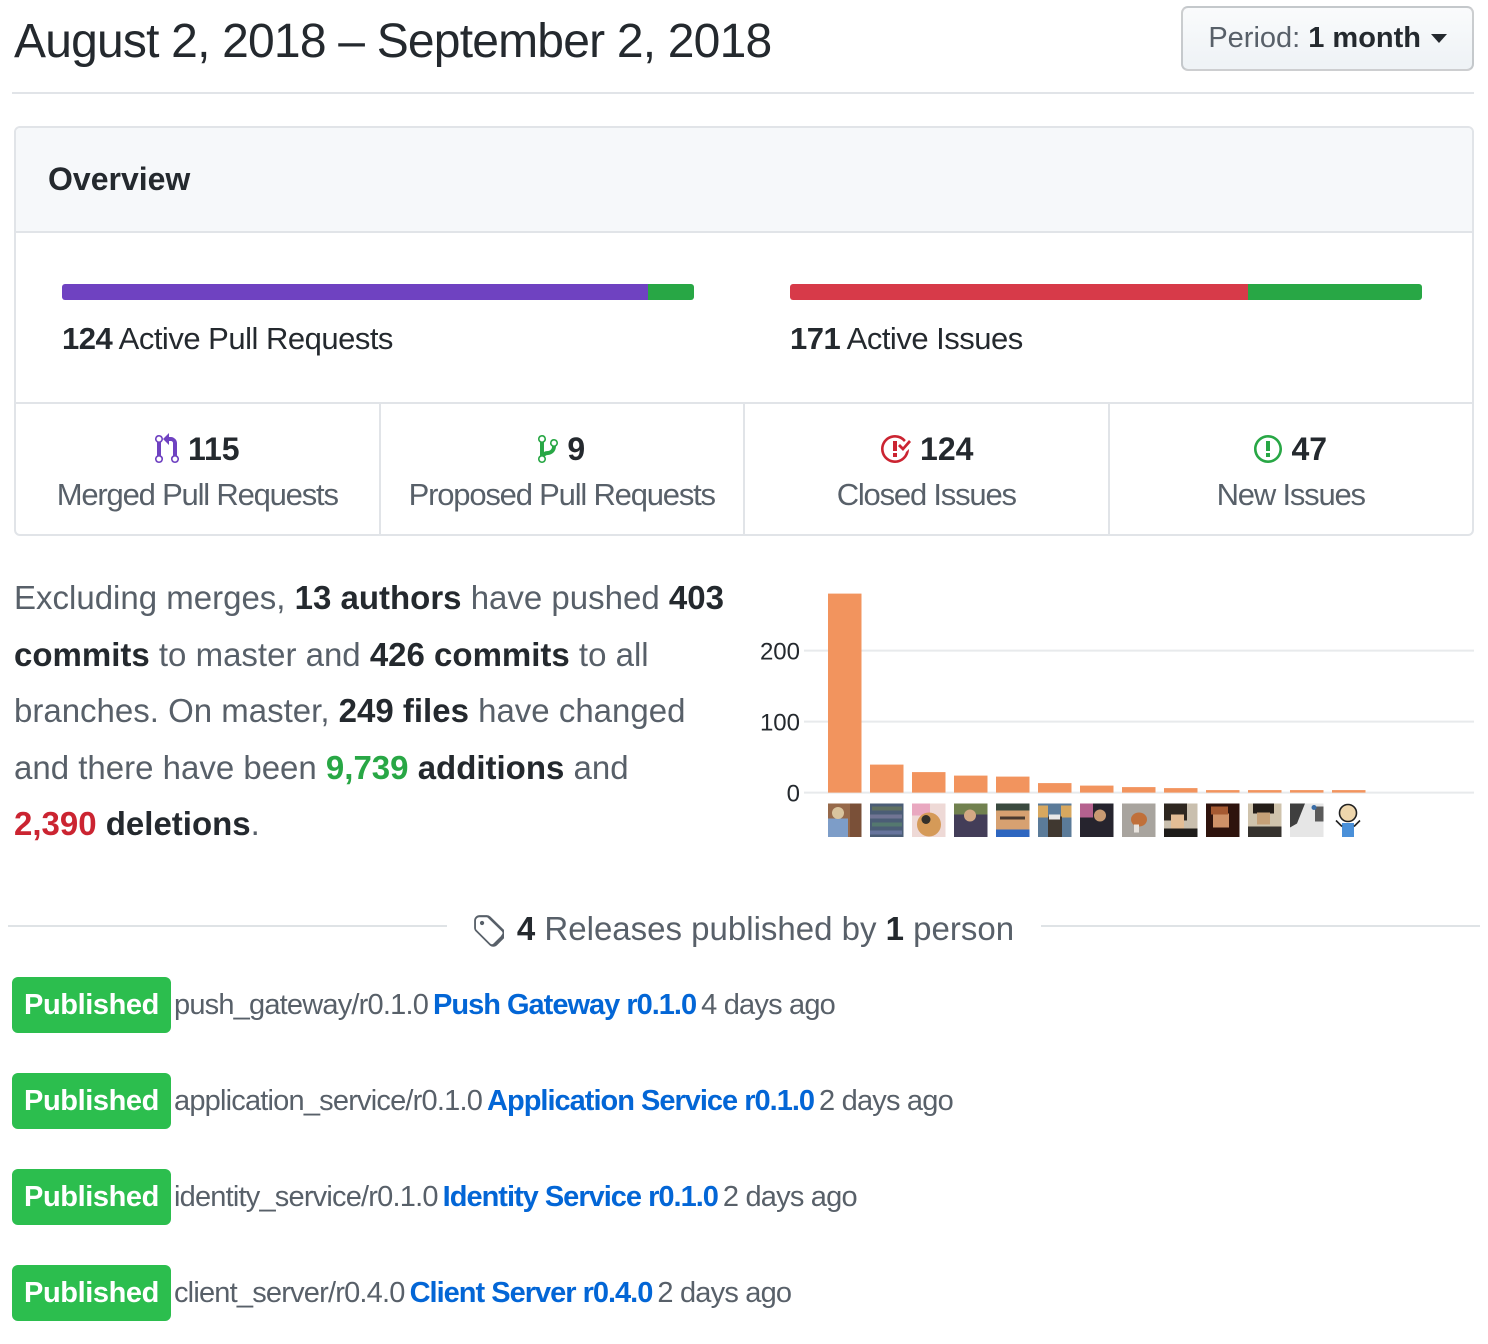  What do you see at coordinates (793, 794) in the screenshot?
I see `svg-text: 0` at bounding box center [793, 794].